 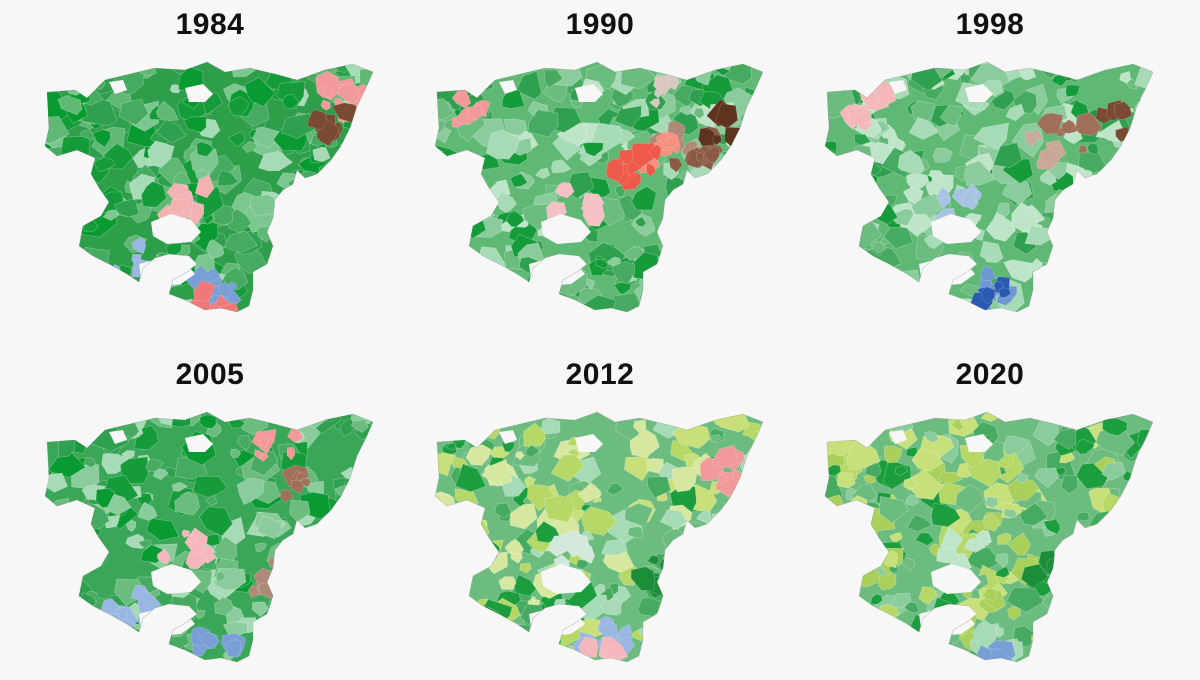 I want to click on region-outline, so click(x=209, y=537).